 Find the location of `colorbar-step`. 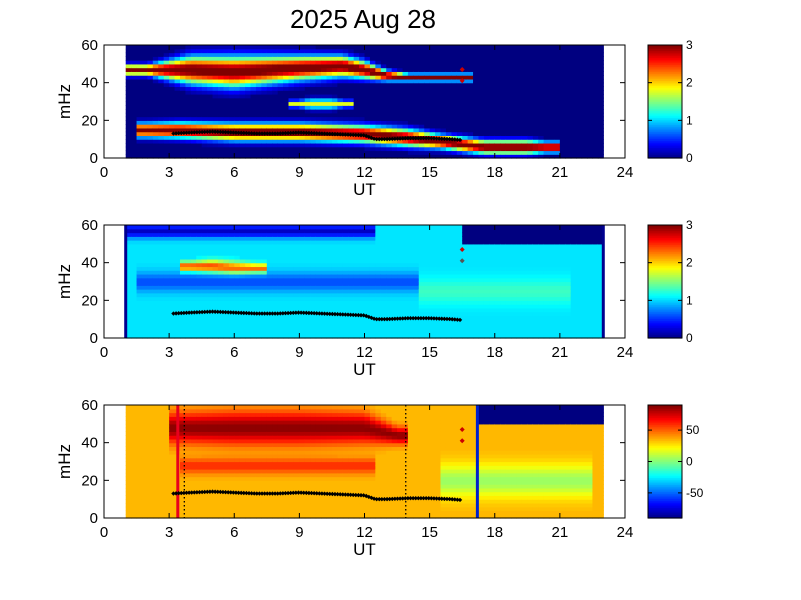

colorbar-step is located at coordinates (665, 145).